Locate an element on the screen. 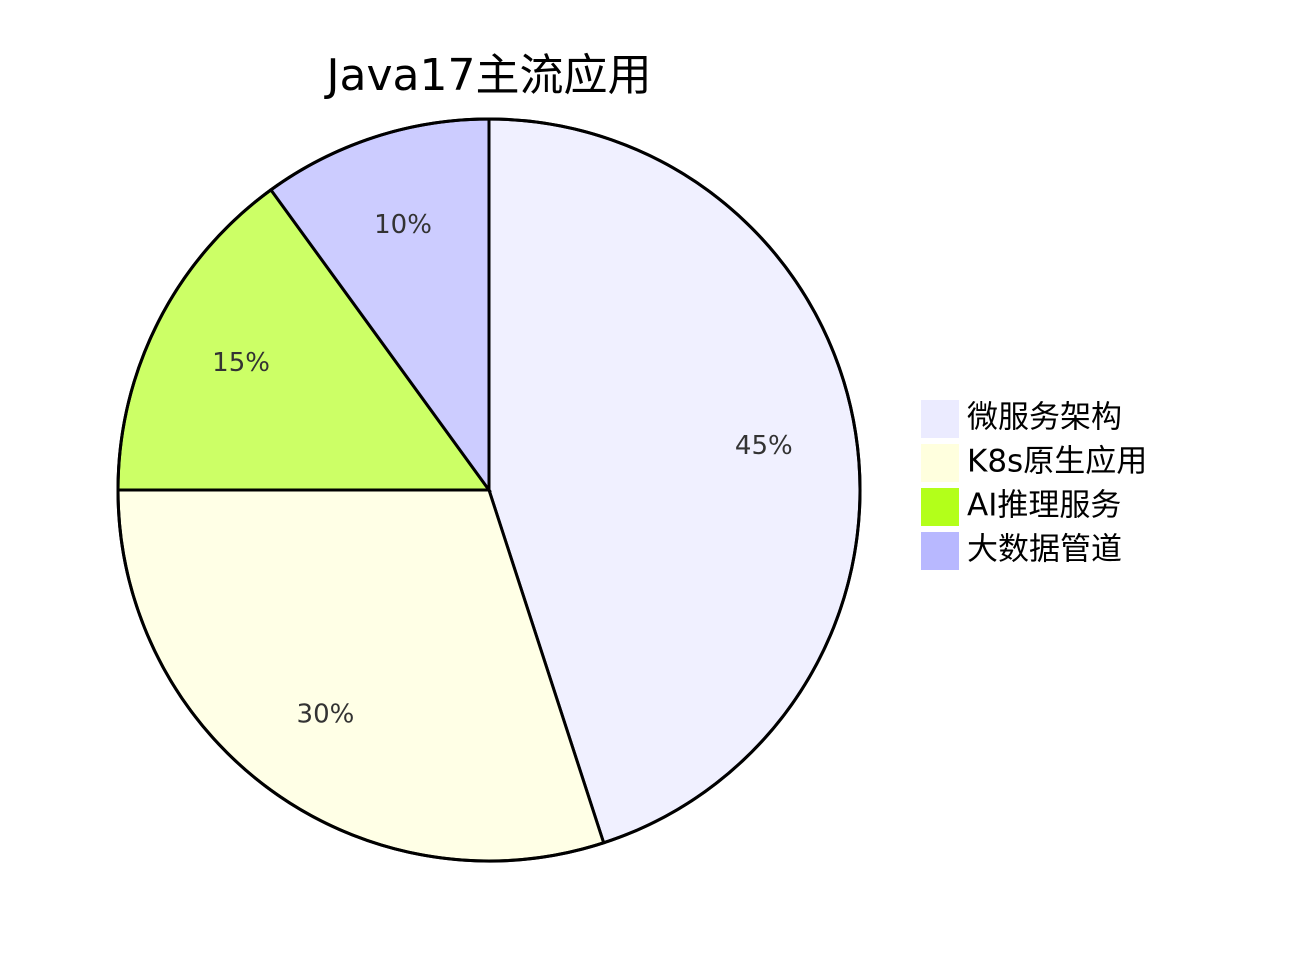  legend-label: AI推理服务 is located at coordinates (1044, 506).